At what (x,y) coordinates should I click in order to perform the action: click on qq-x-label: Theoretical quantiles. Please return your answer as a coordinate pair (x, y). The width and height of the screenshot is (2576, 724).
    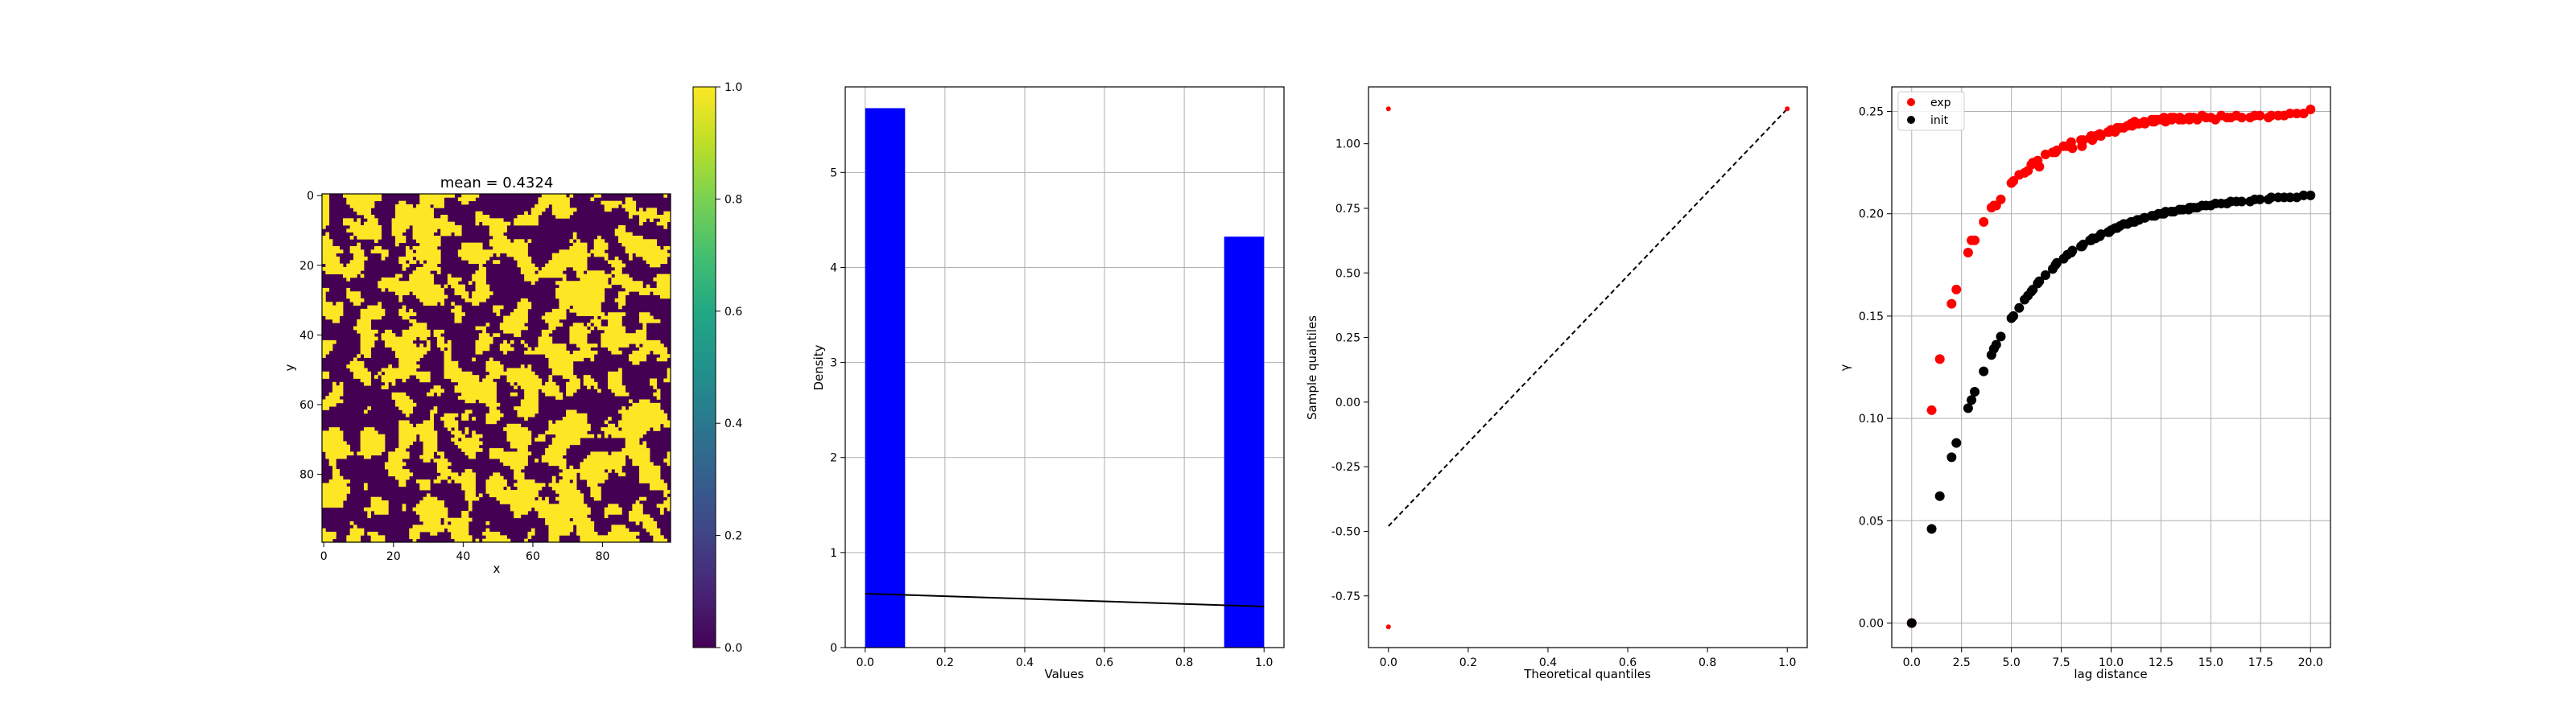
    Looking at the image, I should click on (1587, 674).